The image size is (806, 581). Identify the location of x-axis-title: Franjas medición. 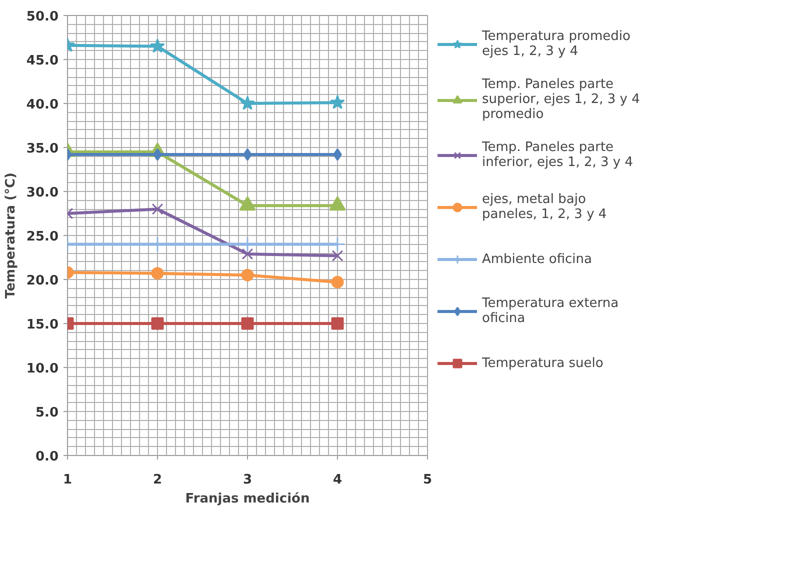
(247, 499).